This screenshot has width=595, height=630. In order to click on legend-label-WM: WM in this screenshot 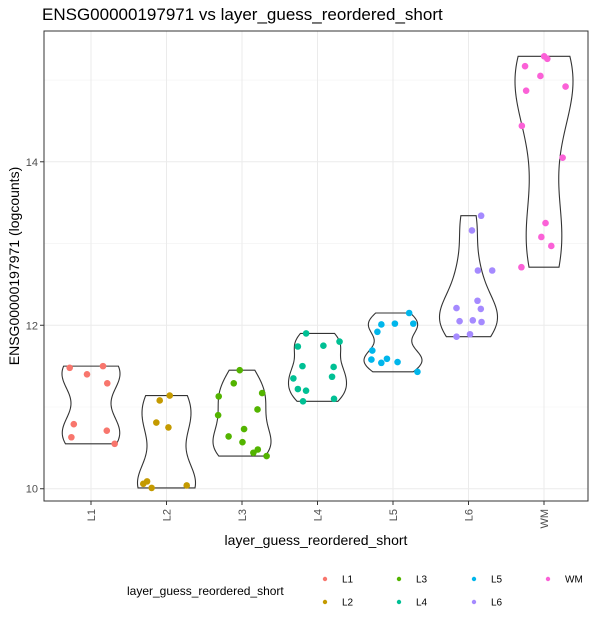, I will do `click(574, 580)`.